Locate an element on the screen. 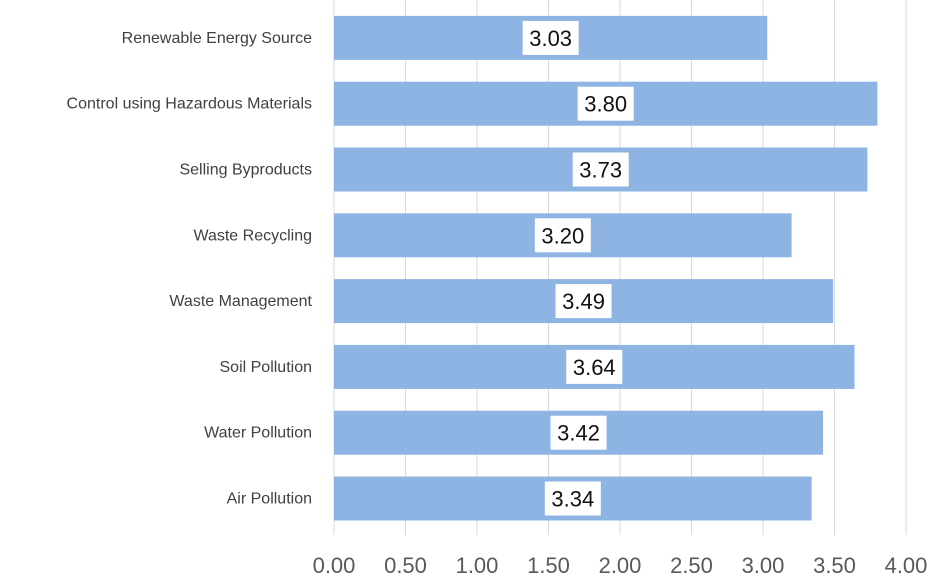  x-tick-label: 0.50 is located at coordinates (405, 565).